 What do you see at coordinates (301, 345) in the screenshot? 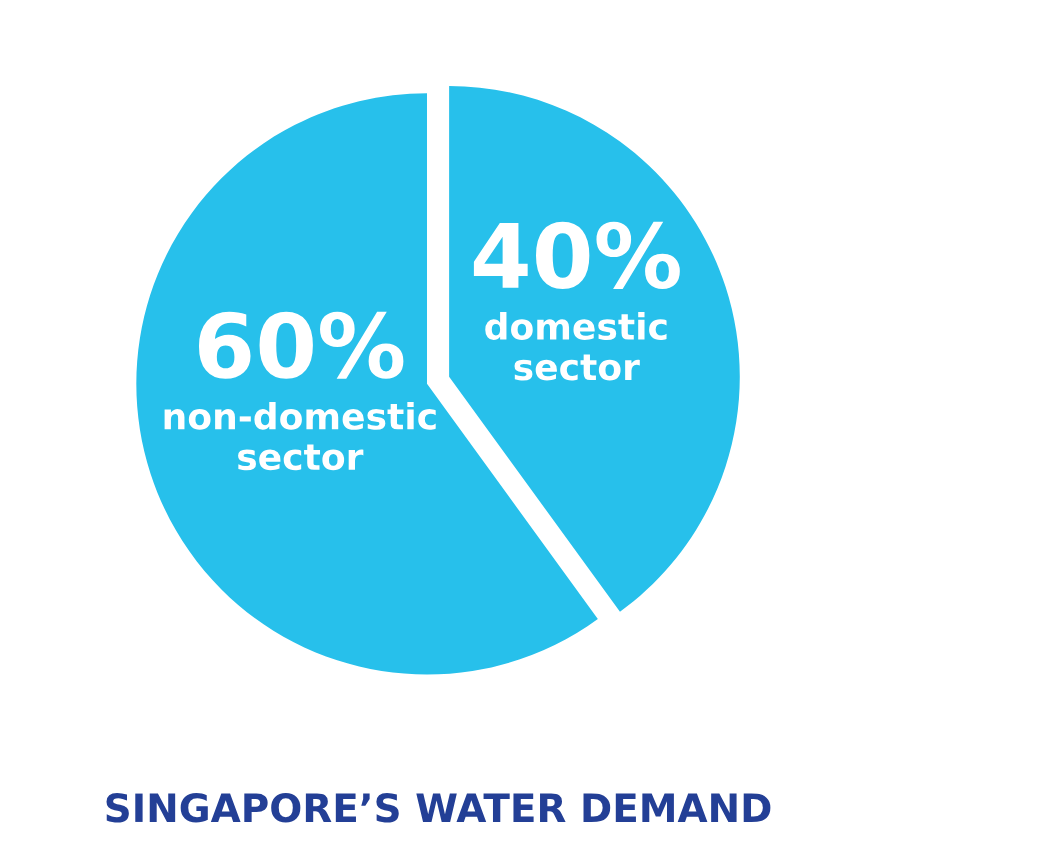
I see `data-label: 60%` at bounding box center [301, 345].